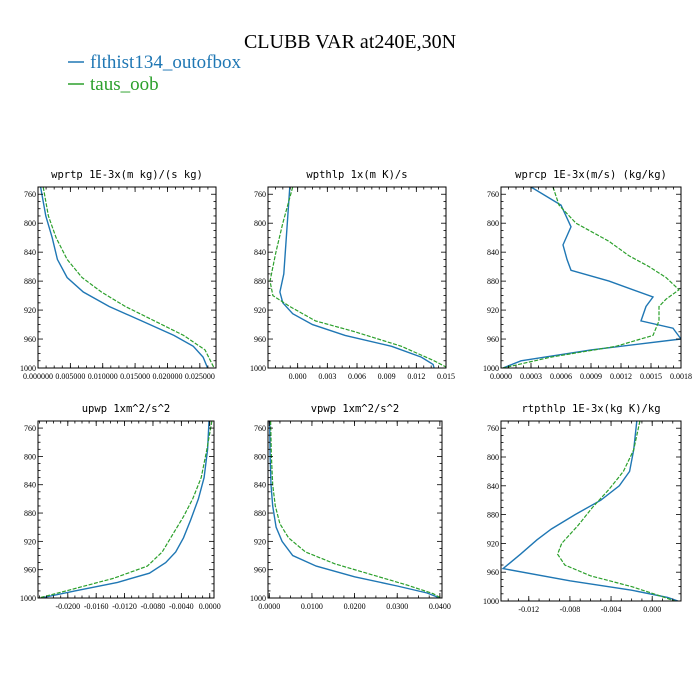  What do you see at coordinates (67, 606) in the screenshot?
I see `x-tick-label: -0.0200` at bounding box center [67, 606].